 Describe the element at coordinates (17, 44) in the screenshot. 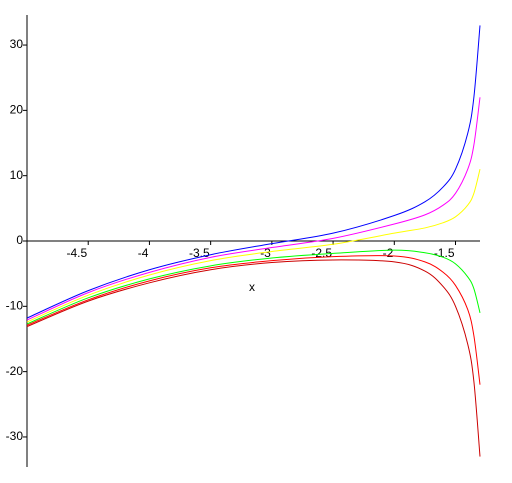

I see `y-tick-label: 30` at that location.